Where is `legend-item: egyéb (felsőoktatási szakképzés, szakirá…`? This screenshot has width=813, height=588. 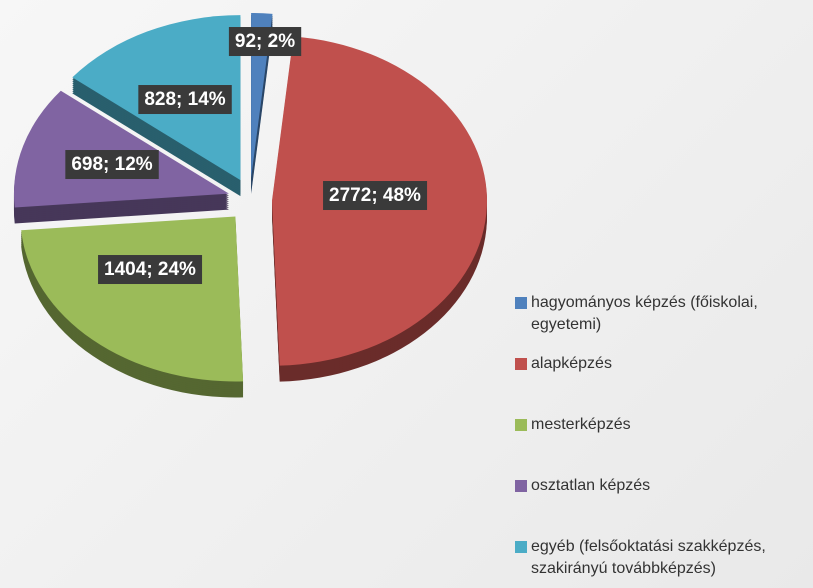 legend-item: egyéb (felsőoktatási szakképzés, szakirá… is located at coordinates (664, 562).